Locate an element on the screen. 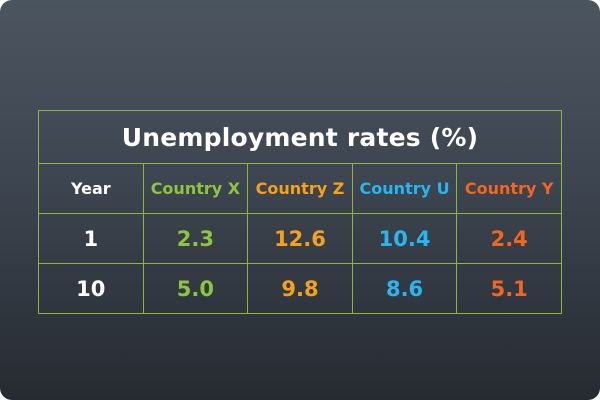  table-row: 10 5.0 9.8 8.6 5.1 is located at coordinates (300, 288).